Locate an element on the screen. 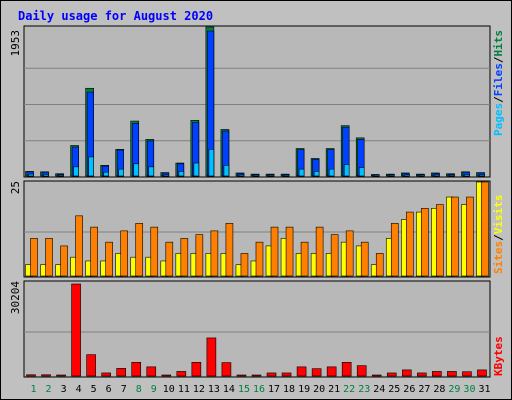 This screenshot has height=400, width=512. x-tick-label-day-21: 21 is located at coordinates (334, 389).